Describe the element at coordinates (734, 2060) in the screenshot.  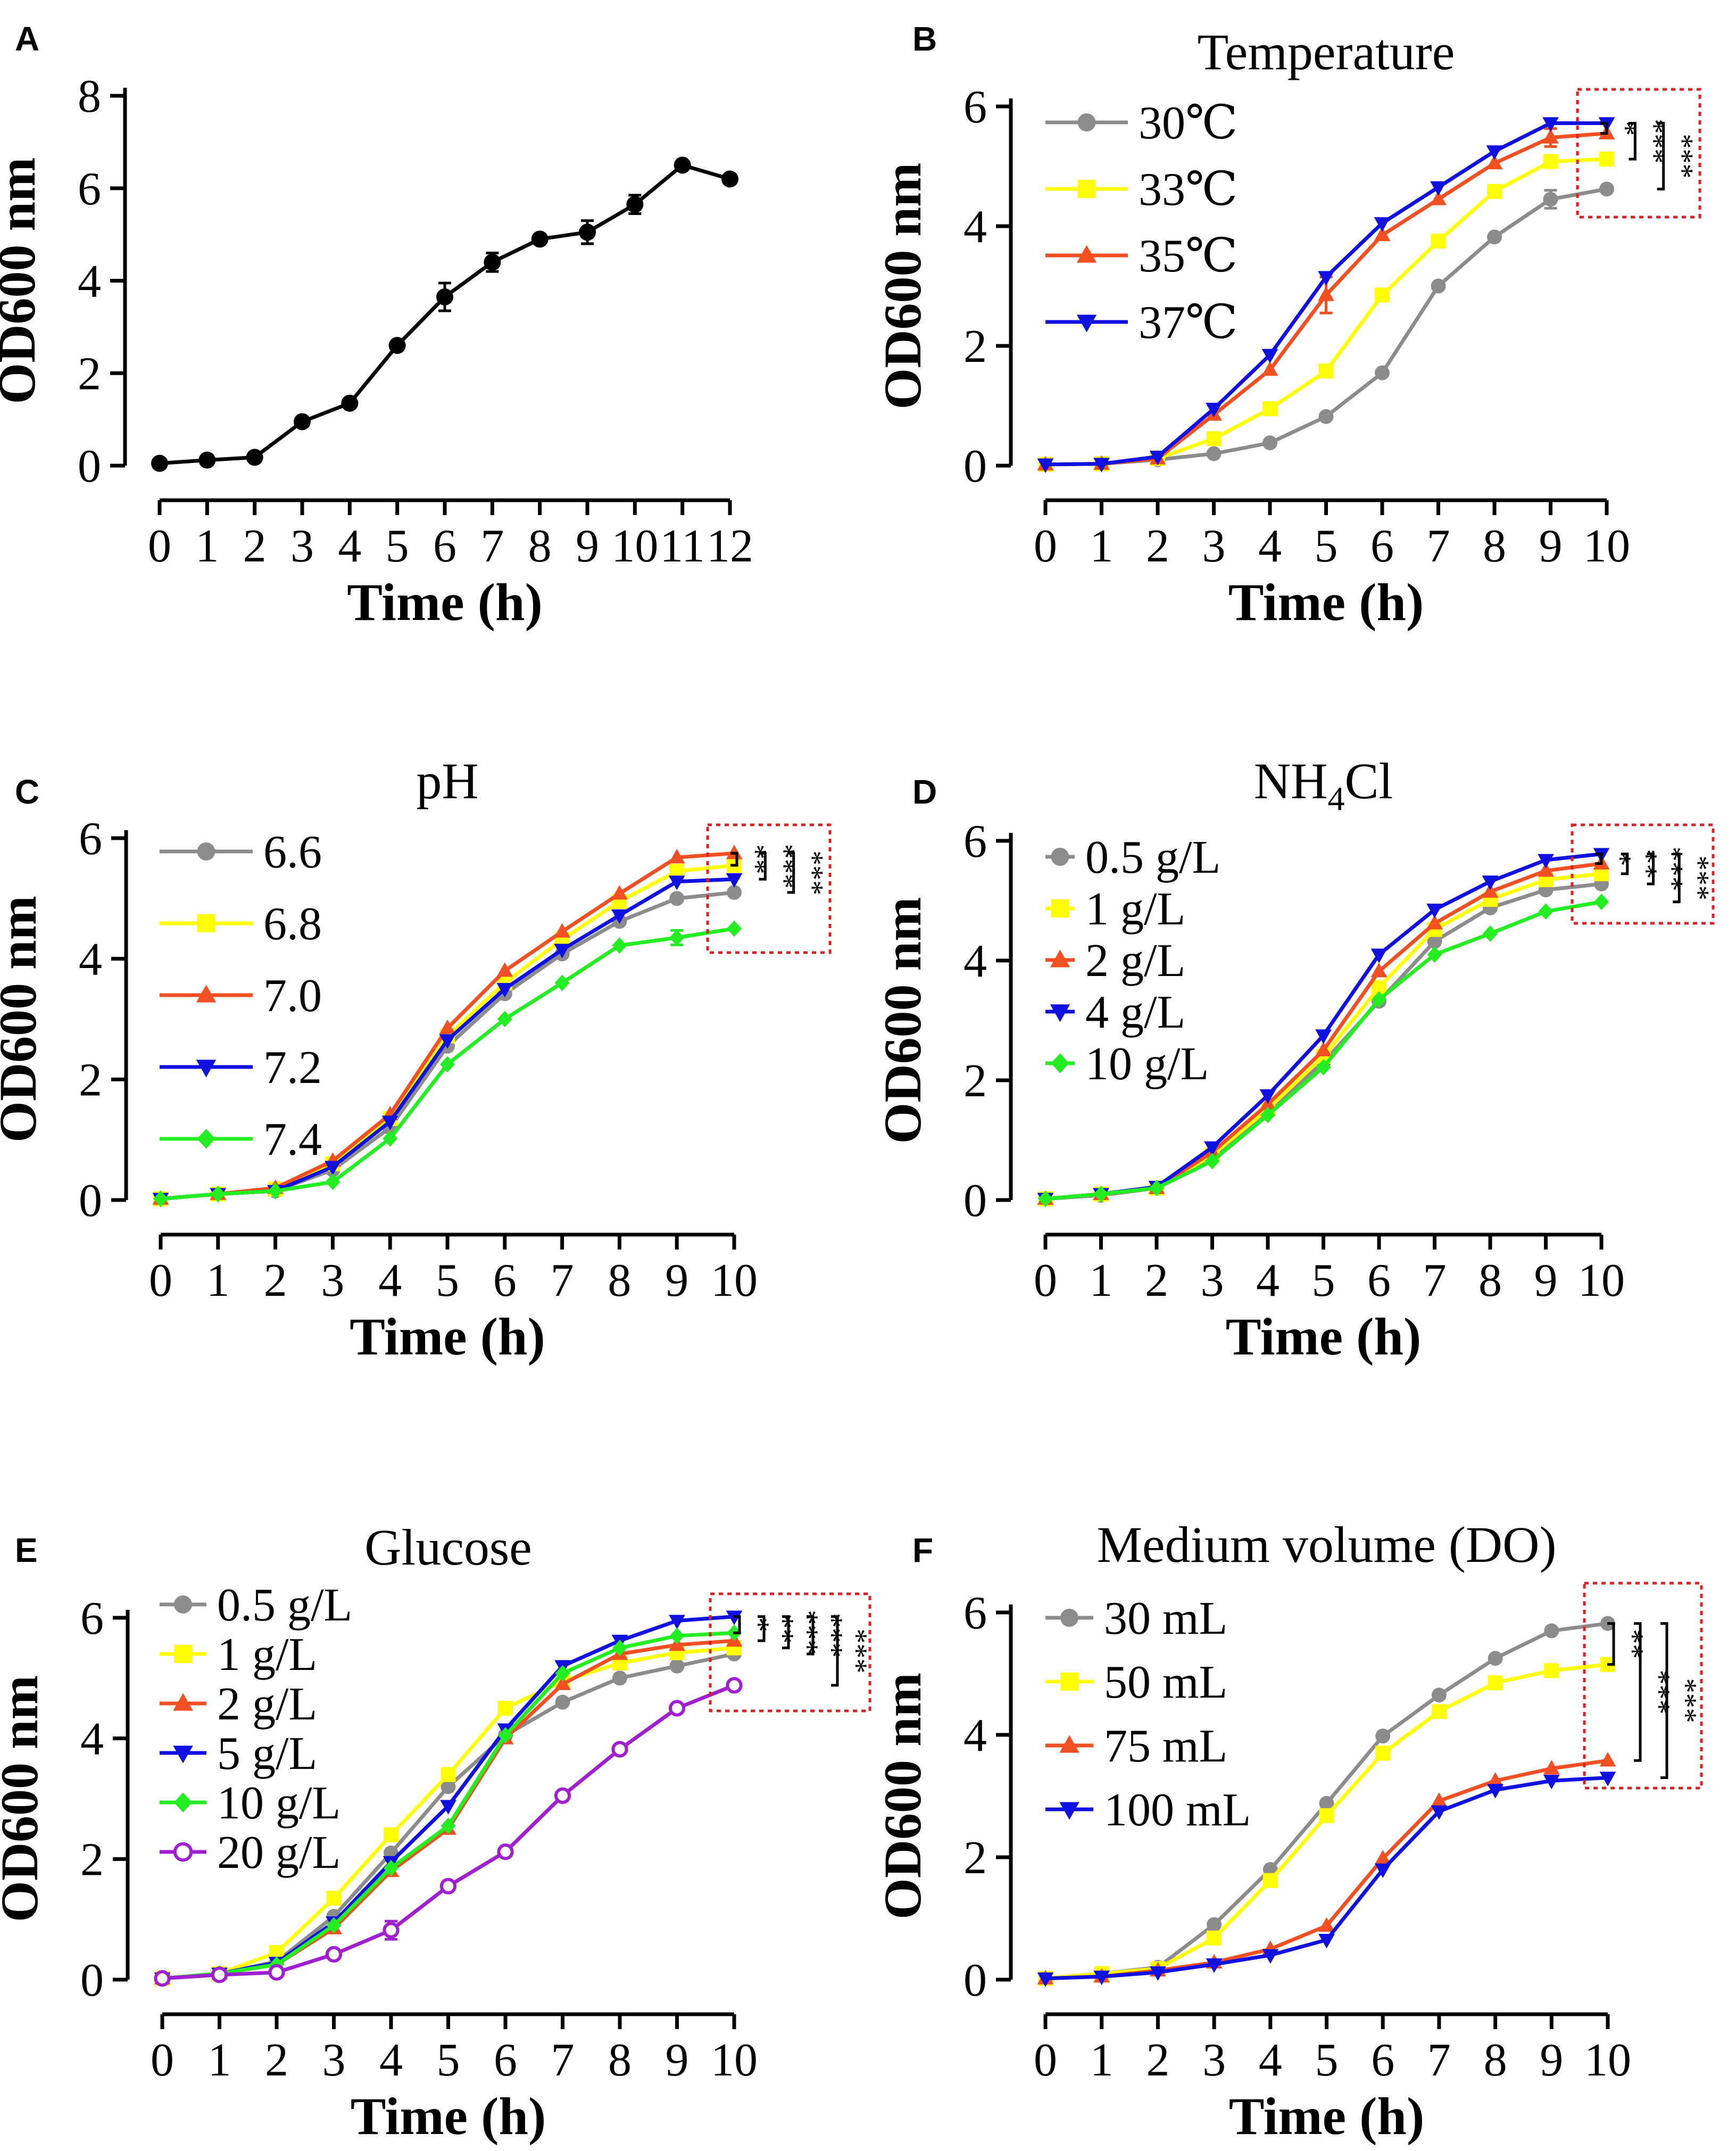
I see `x-tick-label: 10` at that location.